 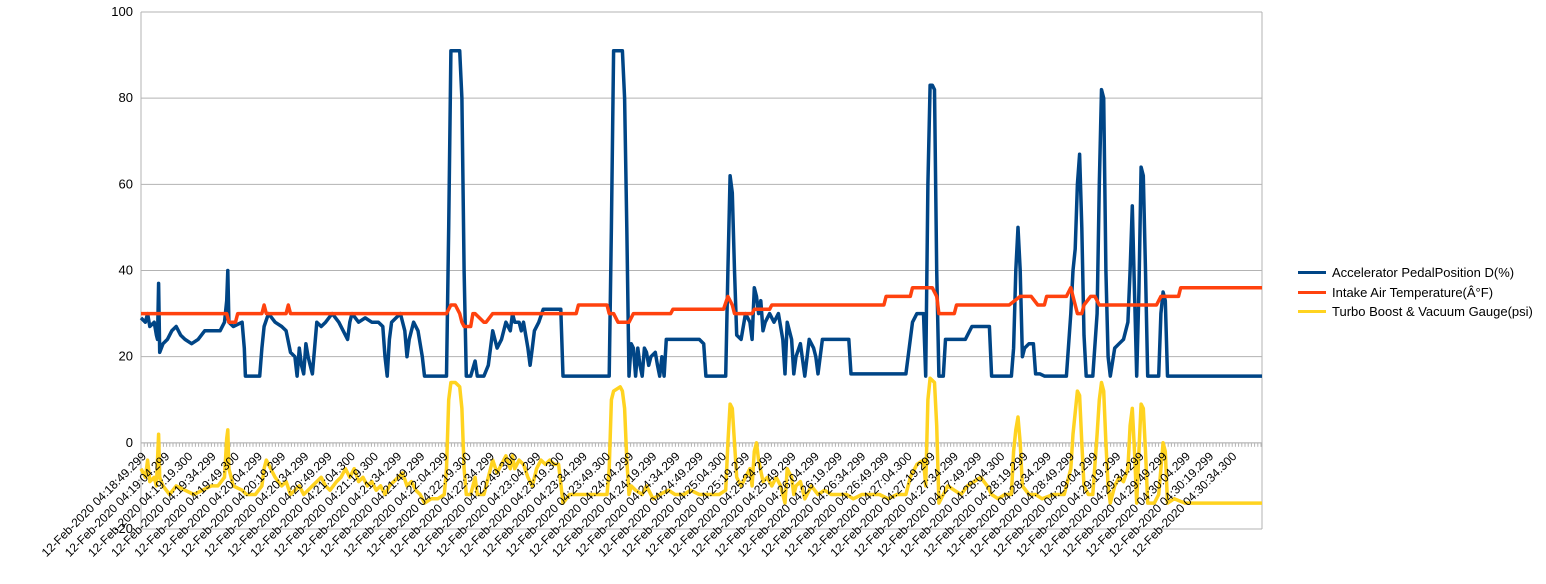 I want to click on y-axis: 0 20 40 60 80 100 -20, so click(x=122, y=270).